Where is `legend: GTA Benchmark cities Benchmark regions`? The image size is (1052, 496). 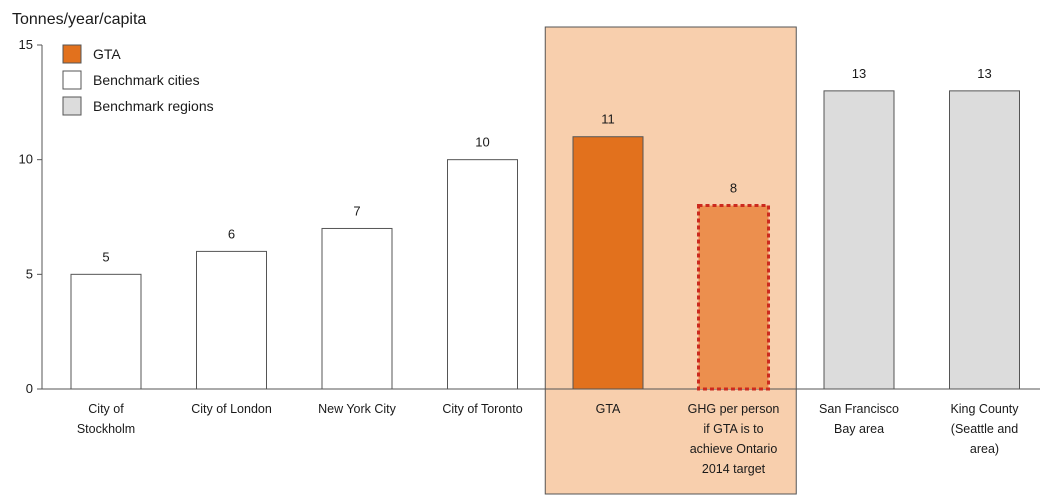 legend: GTA Benchmark cities Benchmark regions is located at coordinates (138, 80).